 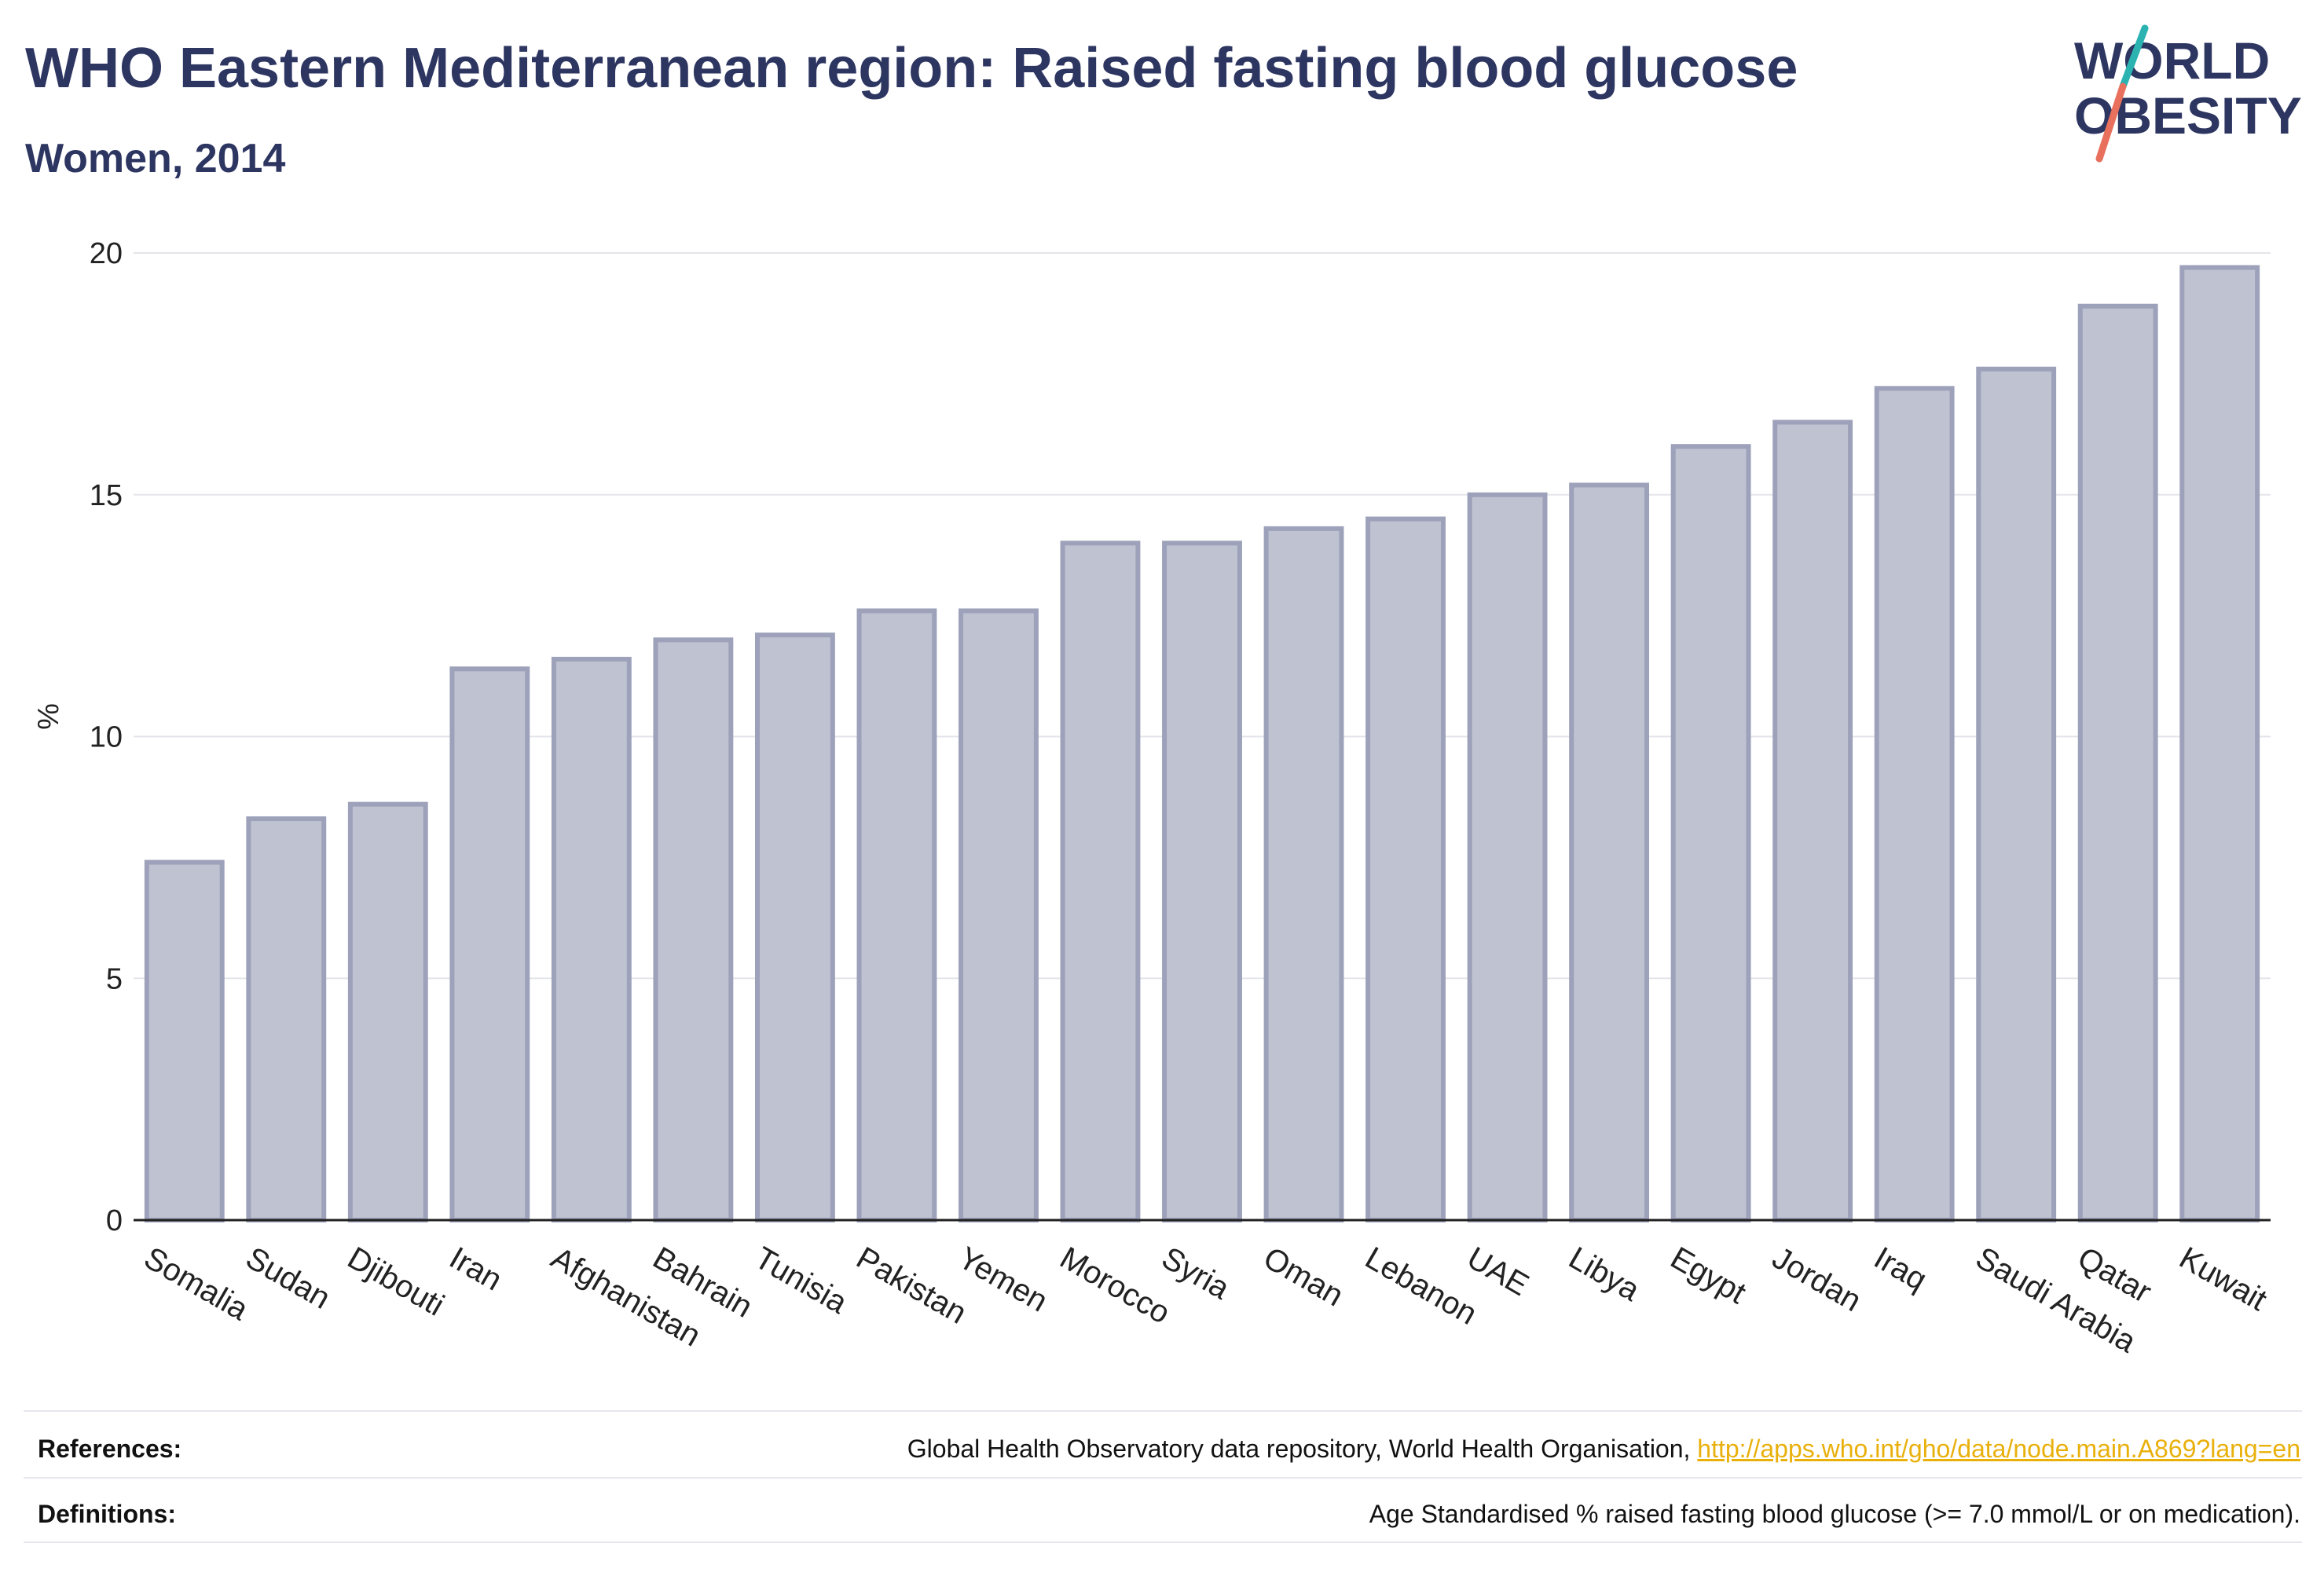 What do you see at coordinates (1710, 833) in the screenshot?
I see `bar-egypt` at bounding box center [1710, 833].